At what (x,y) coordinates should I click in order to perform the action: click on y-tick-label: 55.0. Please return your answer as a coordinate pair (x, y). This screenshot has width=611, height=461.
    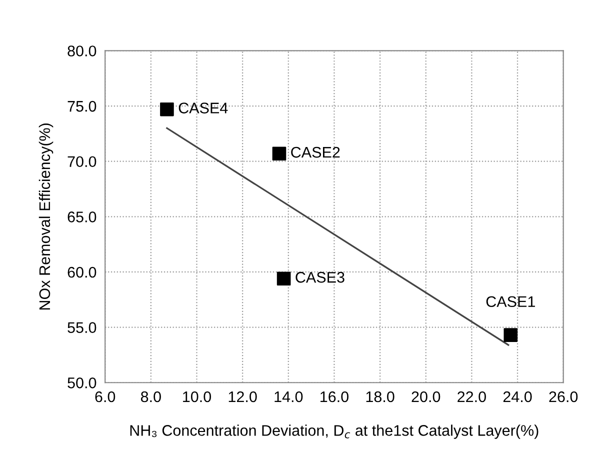
    Looking at the image, I should click on (82, 327).